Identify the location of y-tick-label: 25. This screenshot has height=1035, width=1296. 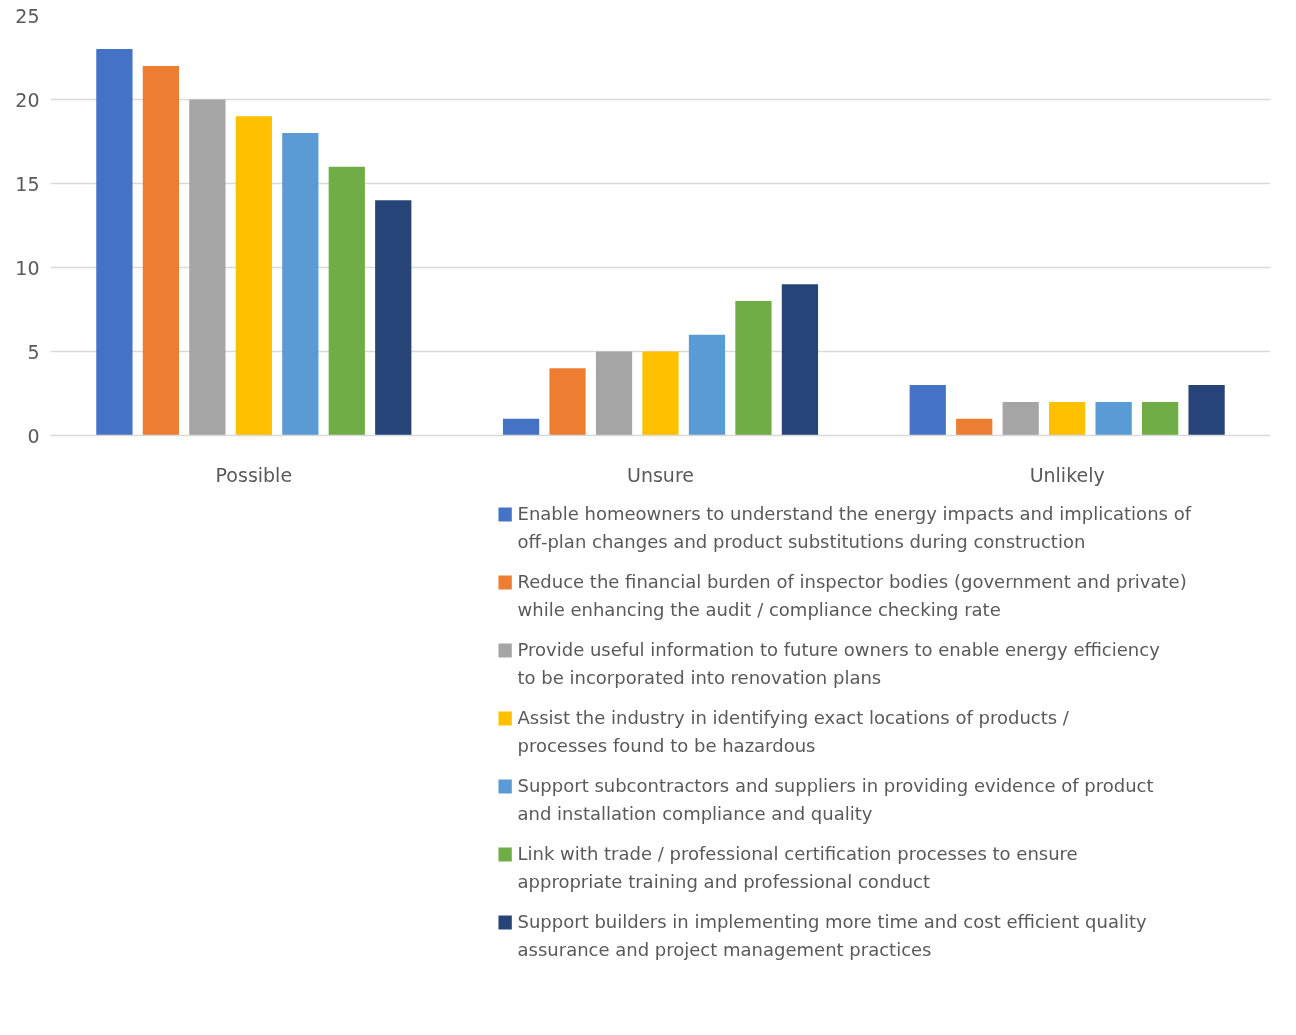
(27, 15).